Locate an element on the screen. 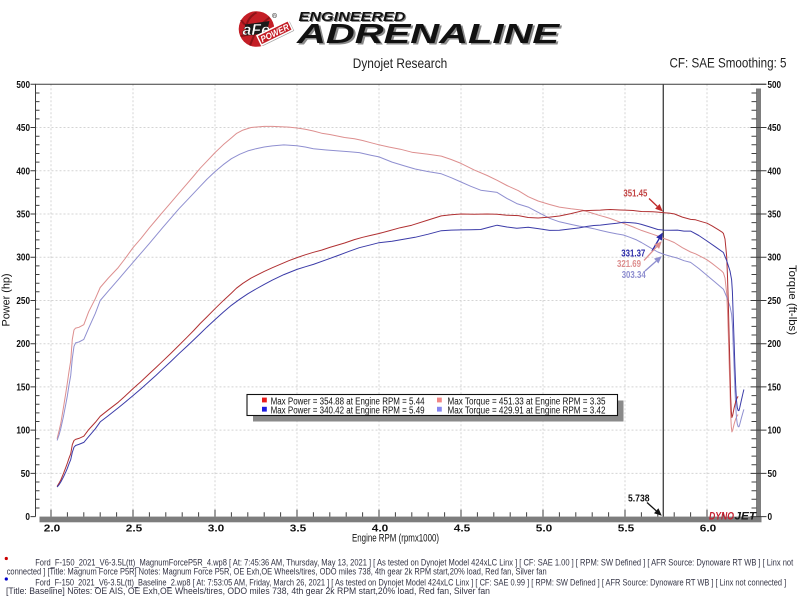 This screenshot has height=600, width=800. svg-text: DYNO is located at coordinates (721, 517).